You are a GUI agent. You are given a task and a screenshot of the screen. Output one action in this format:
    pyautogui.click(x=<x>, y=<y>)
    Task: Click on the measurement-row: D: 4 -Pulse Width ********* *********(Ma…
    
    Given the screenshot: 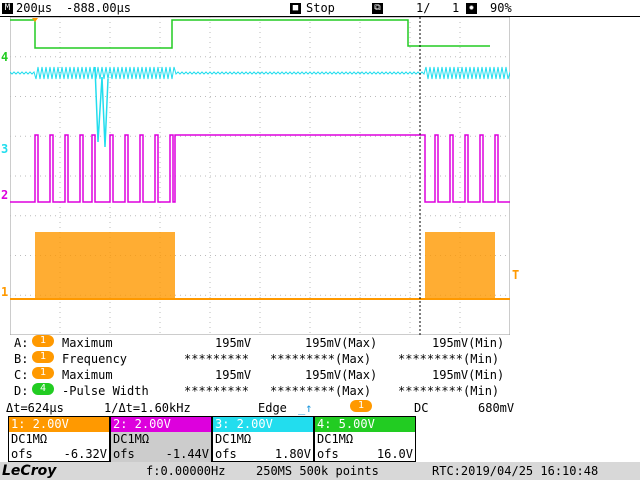 What is the action you would take?
    pyautogui.click(x=320, y=391)
    